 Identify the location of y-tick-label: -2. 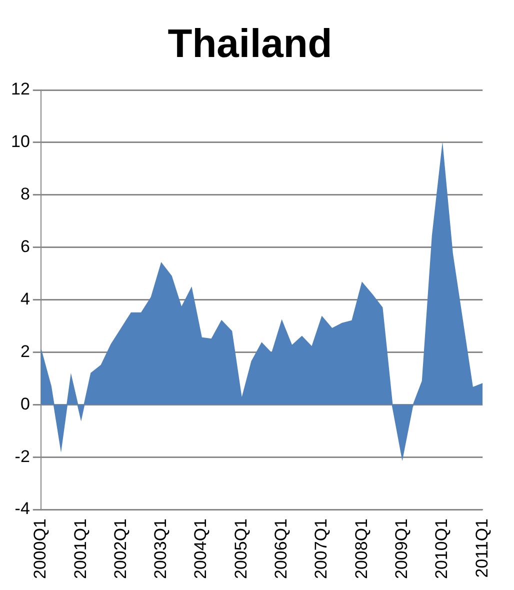
(22, 456).